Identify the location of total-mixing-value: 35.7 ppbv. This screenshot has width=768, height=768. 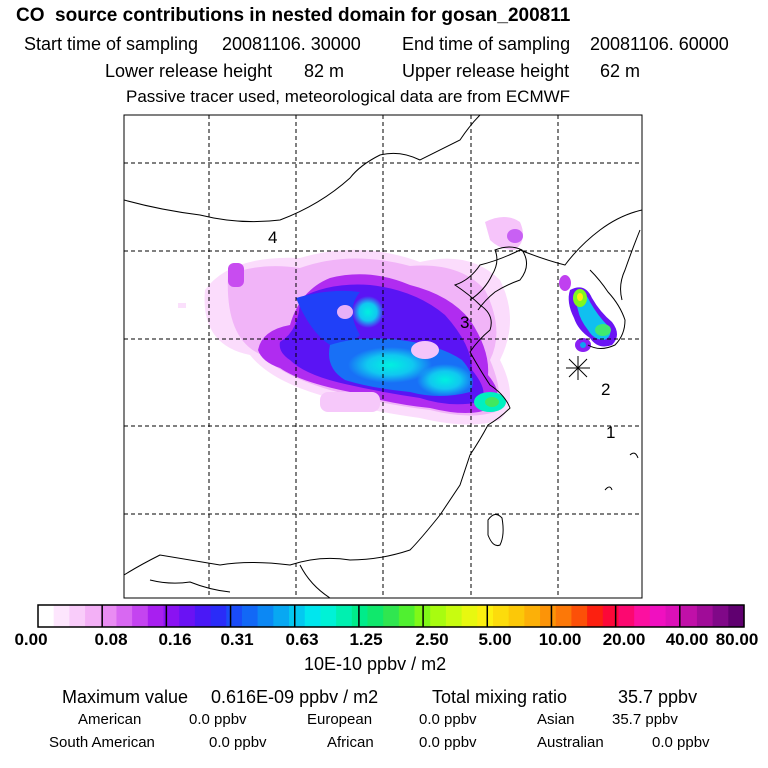
(658, 697).